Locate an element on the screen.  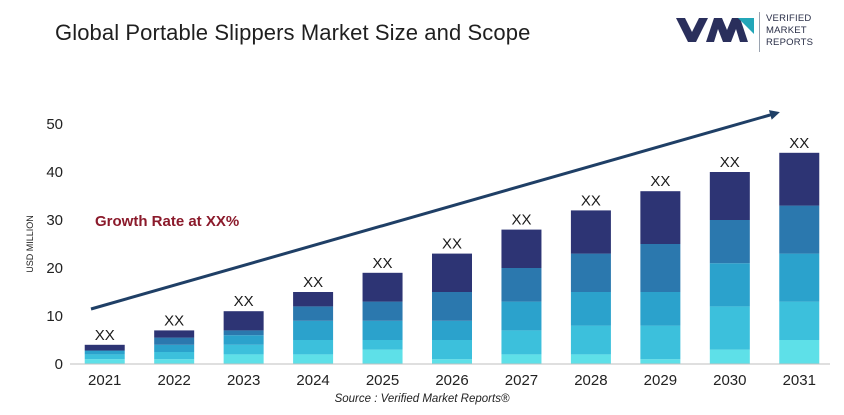
x-tick-label: 2028 is located at coordinates (590, 380).